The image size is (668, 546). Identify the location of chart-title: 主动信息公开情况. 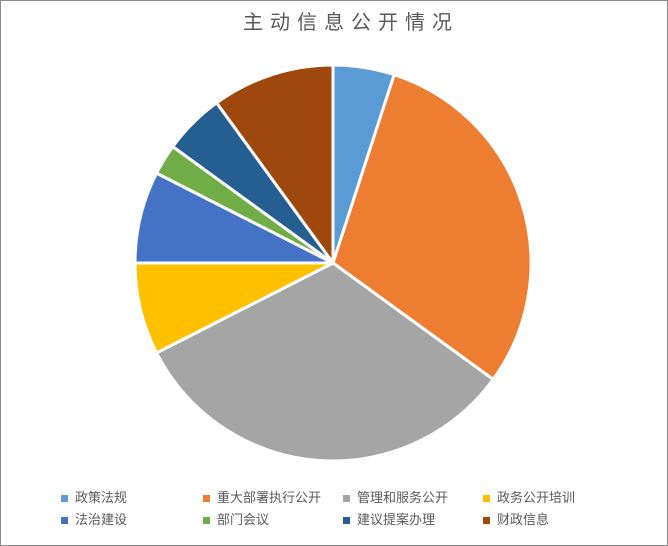
(351, 23).